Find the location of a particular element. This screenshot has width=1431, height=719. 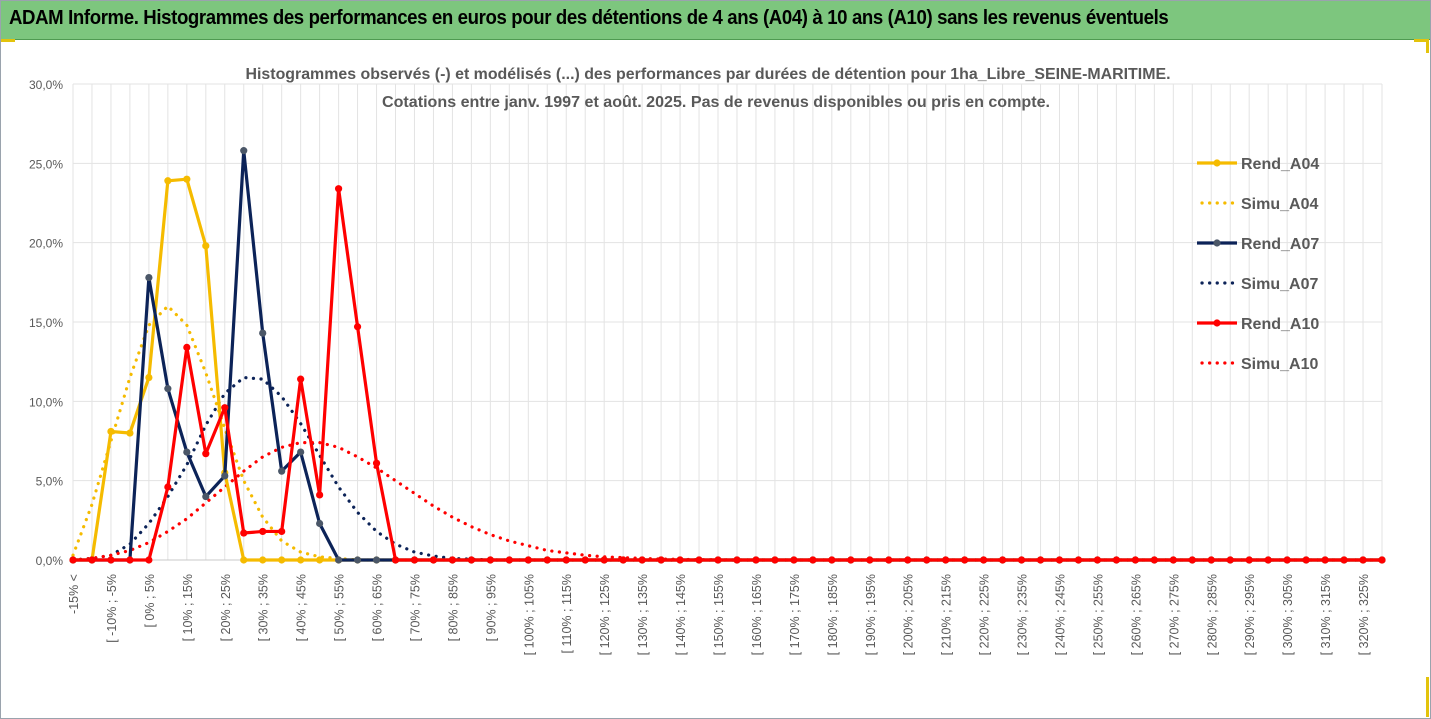

x-tick-label: [ 250% ; 255% is located at coordinates (1098, 614).